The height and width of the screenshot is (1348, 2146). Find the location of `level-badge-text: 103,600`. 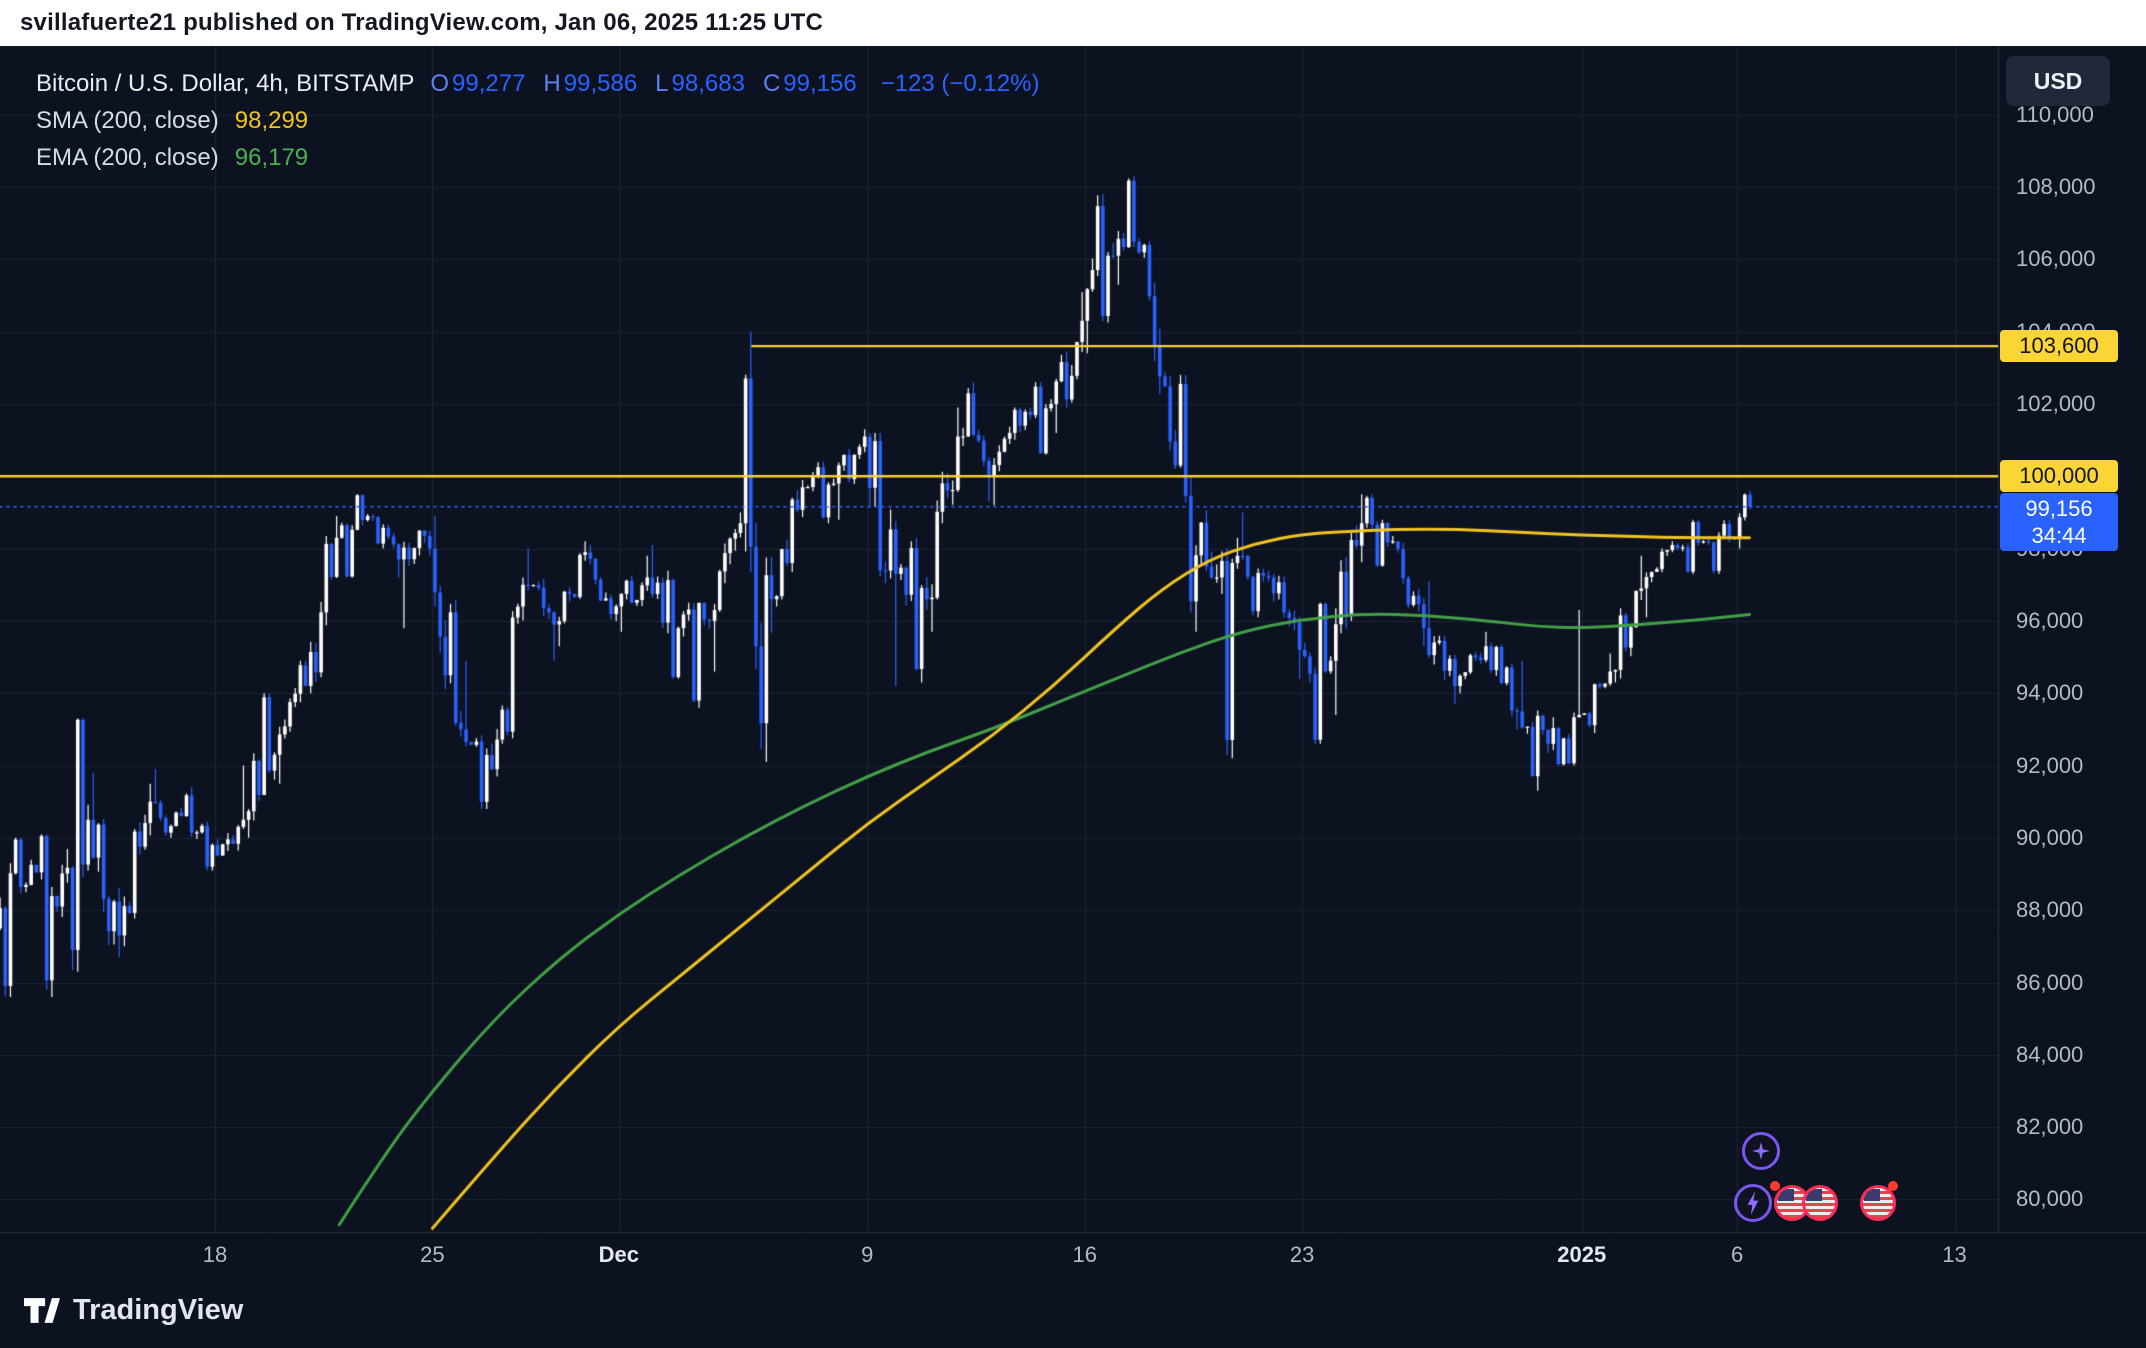

level-badge-text: 103,600 is located at coordinates (2059, 346).